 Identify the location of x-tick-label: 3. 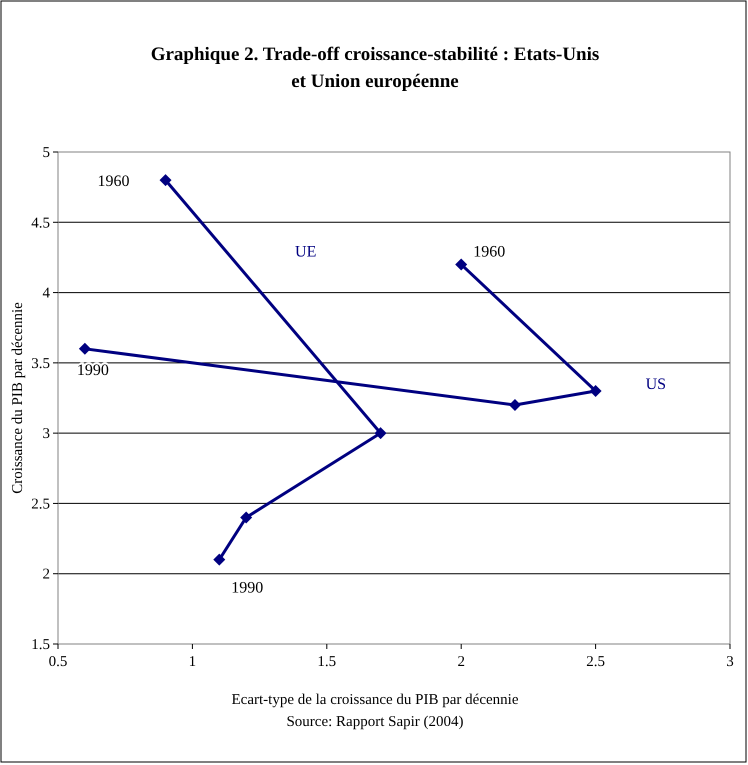
(730, 662).